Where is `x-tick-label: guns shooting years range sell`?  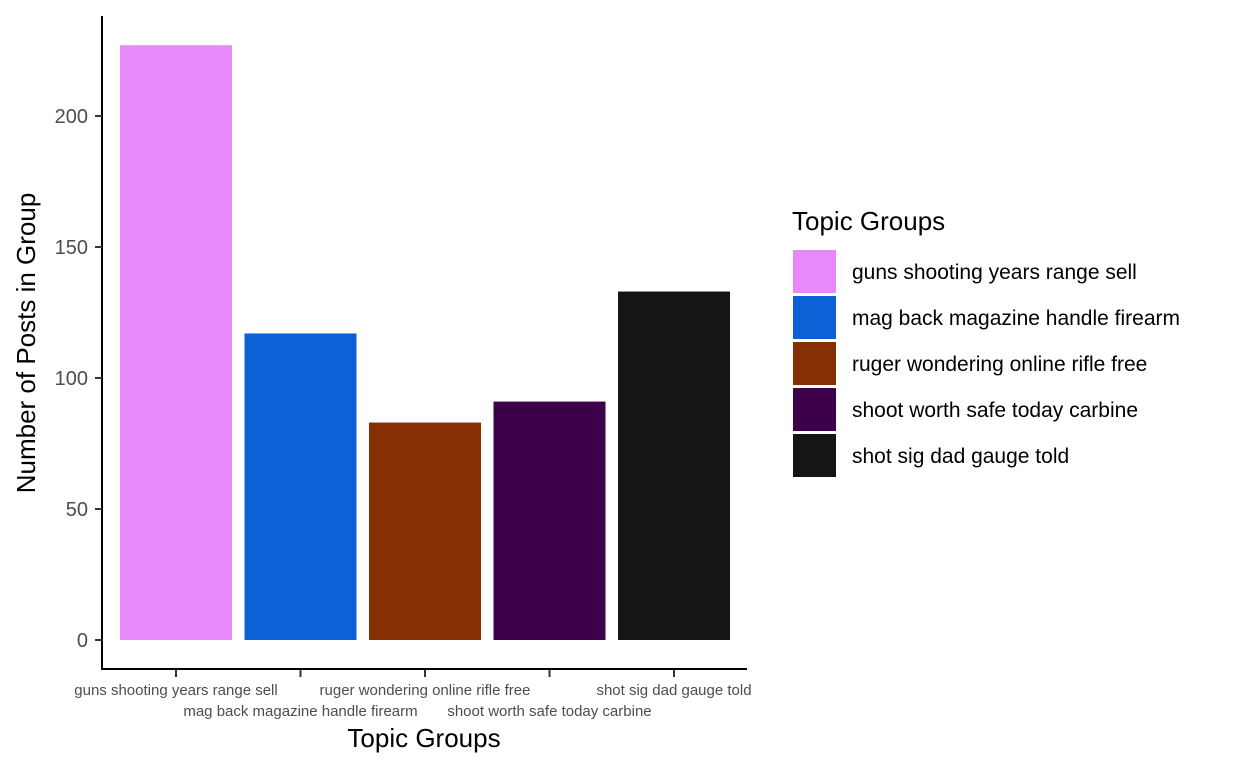 x-tick-label: guns shooting years range sell is located at coordinates (175, 690).